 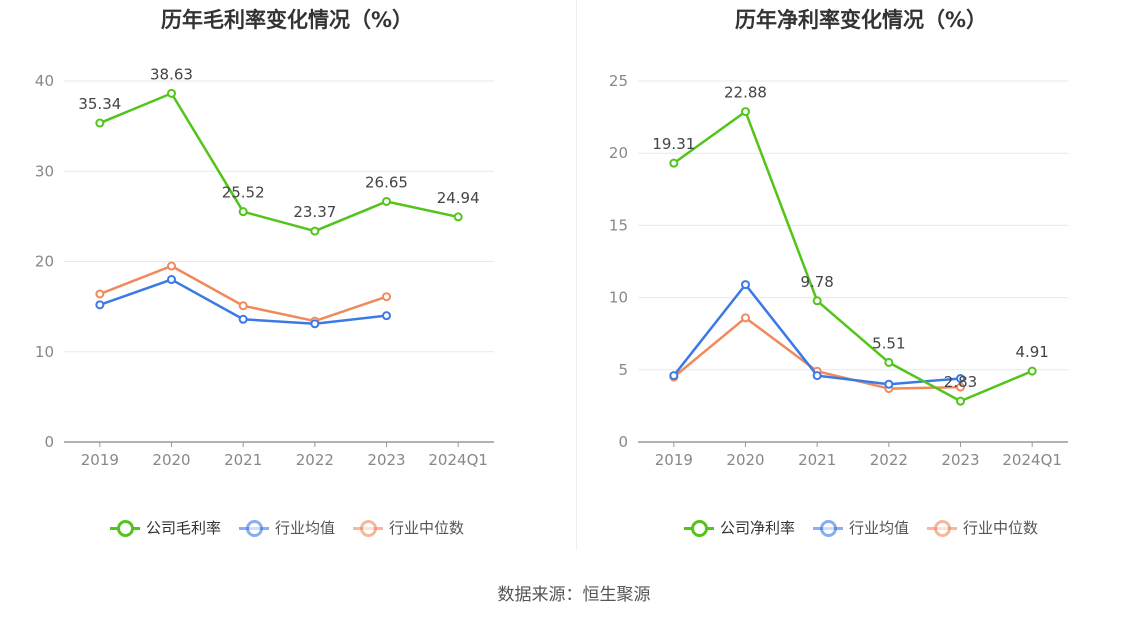 What do you see at coordinates (386, 182) in the screenshot?
I see `data-label: 26.65` at bounding box center [386, 182].